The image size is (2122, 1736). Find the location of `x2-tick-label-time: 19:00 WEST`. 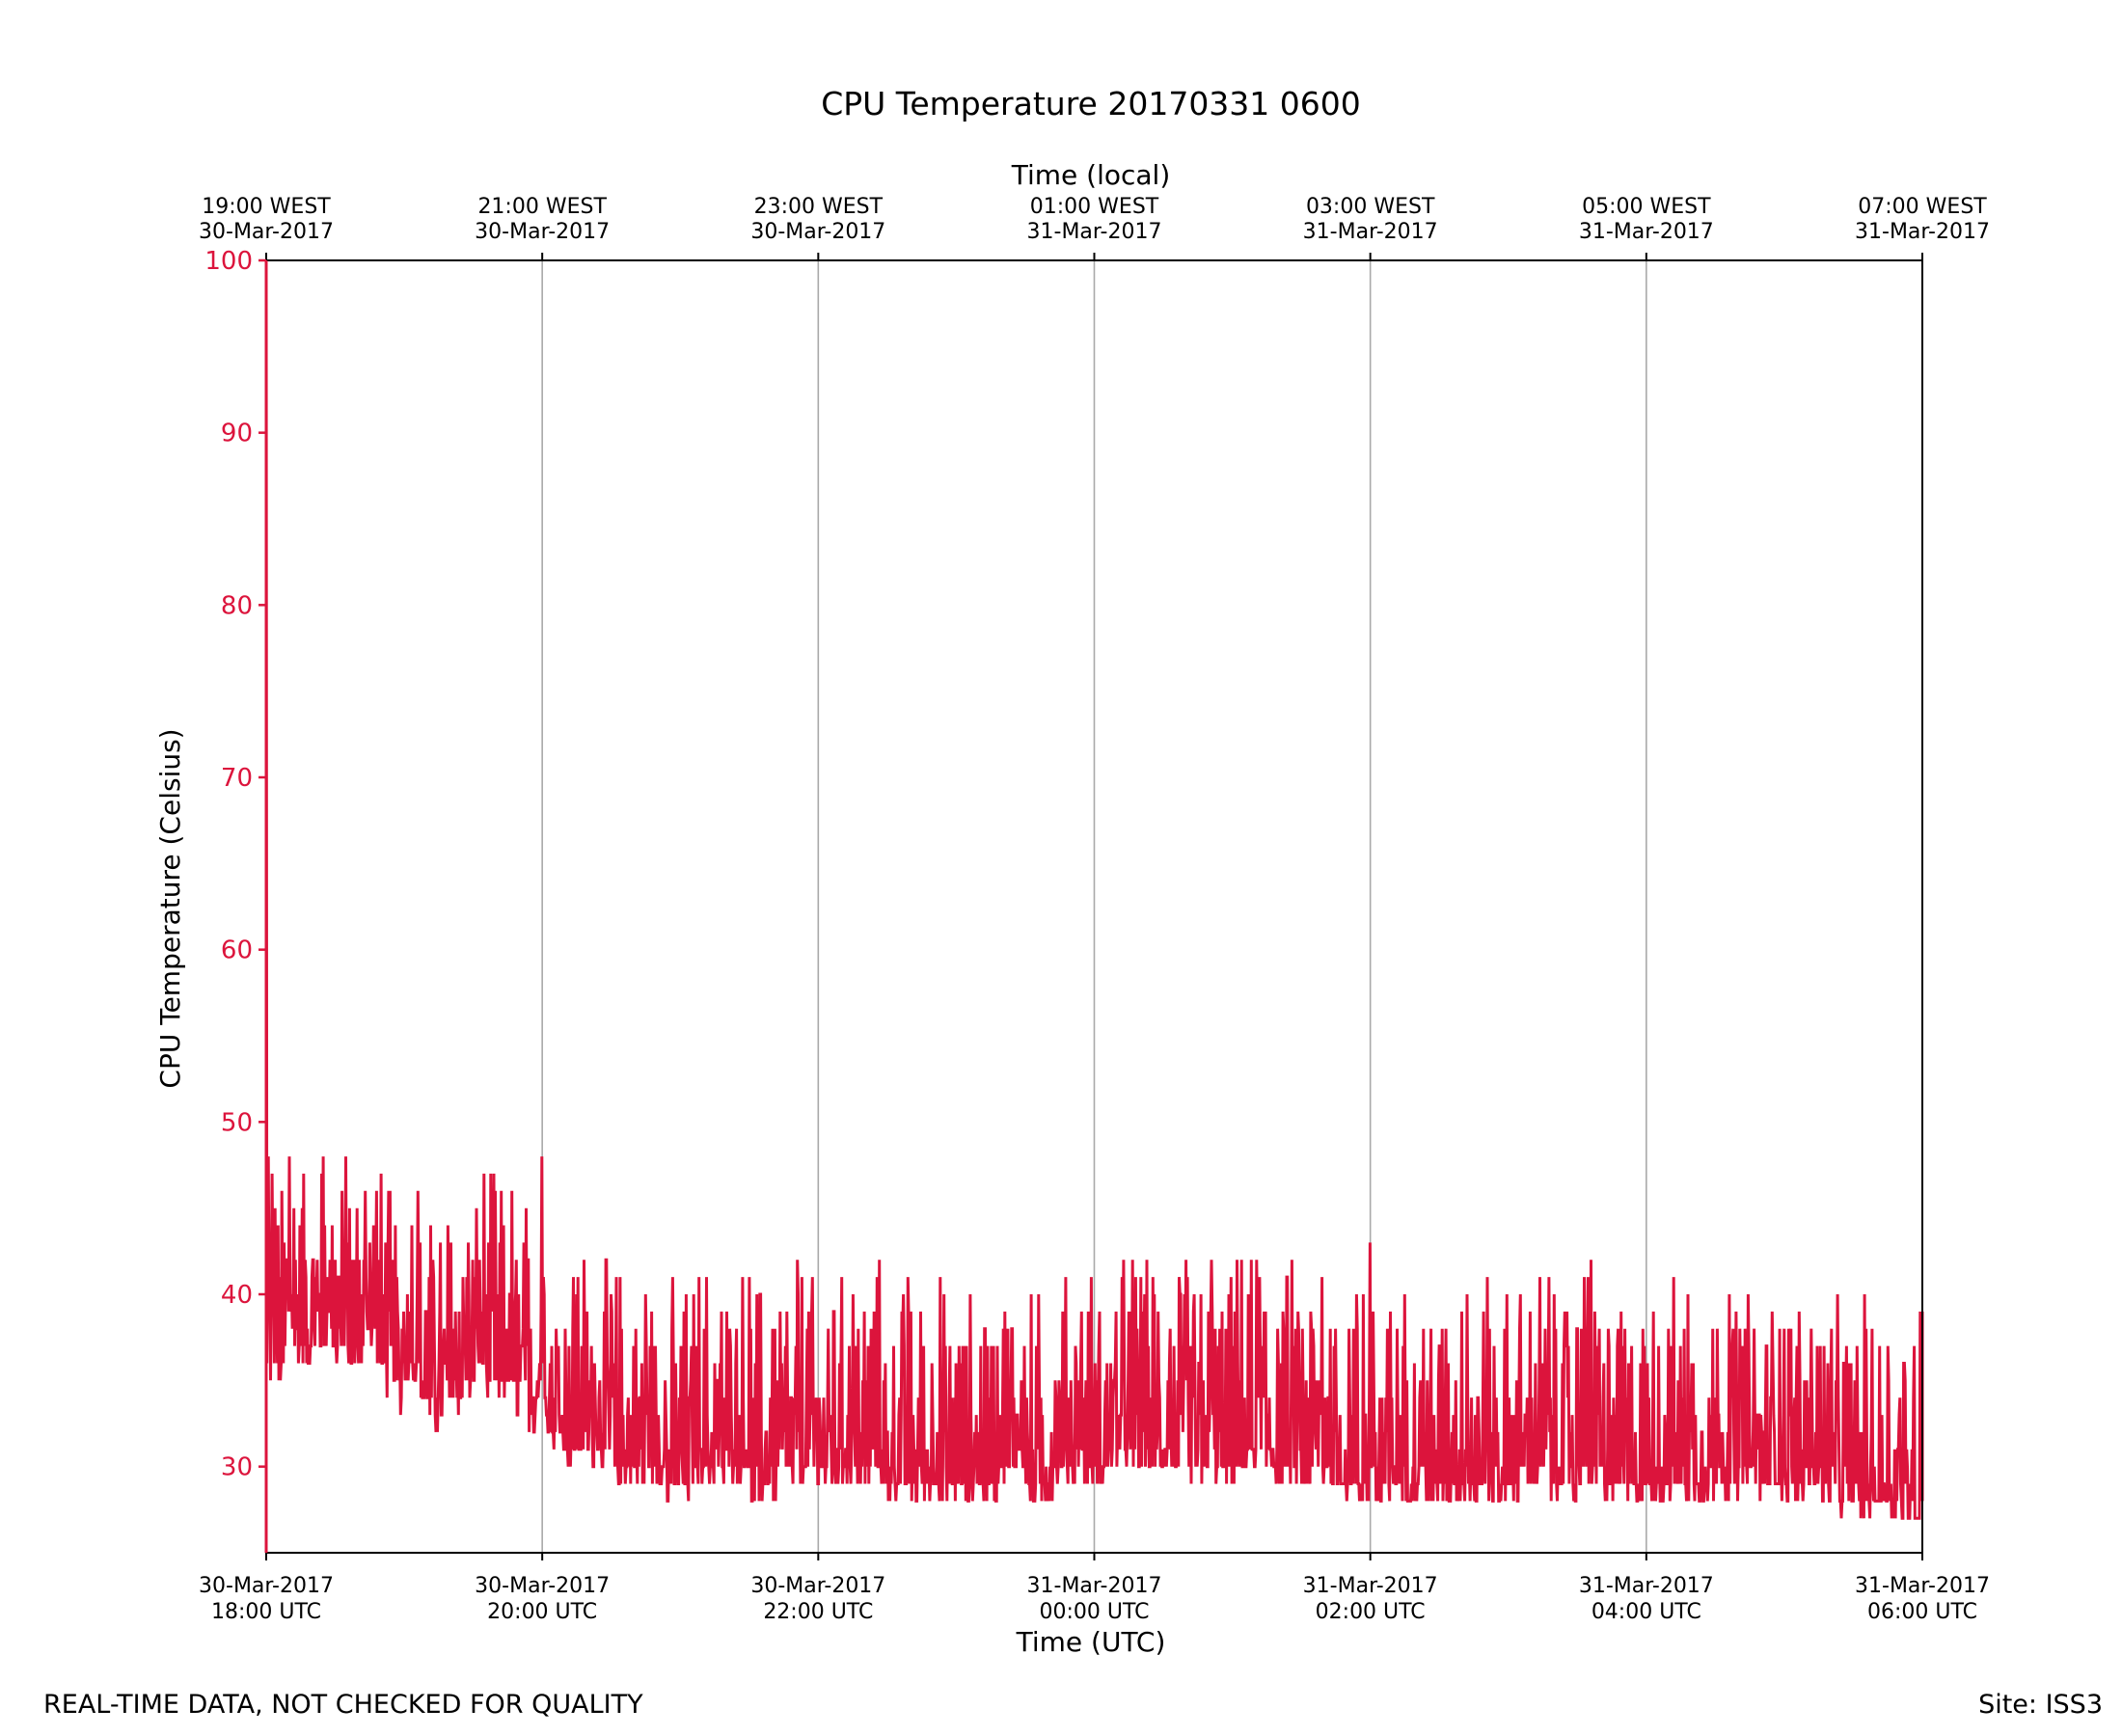

x2-tick-label-time: 19:00 WEST is located at coordinates (266, 207).